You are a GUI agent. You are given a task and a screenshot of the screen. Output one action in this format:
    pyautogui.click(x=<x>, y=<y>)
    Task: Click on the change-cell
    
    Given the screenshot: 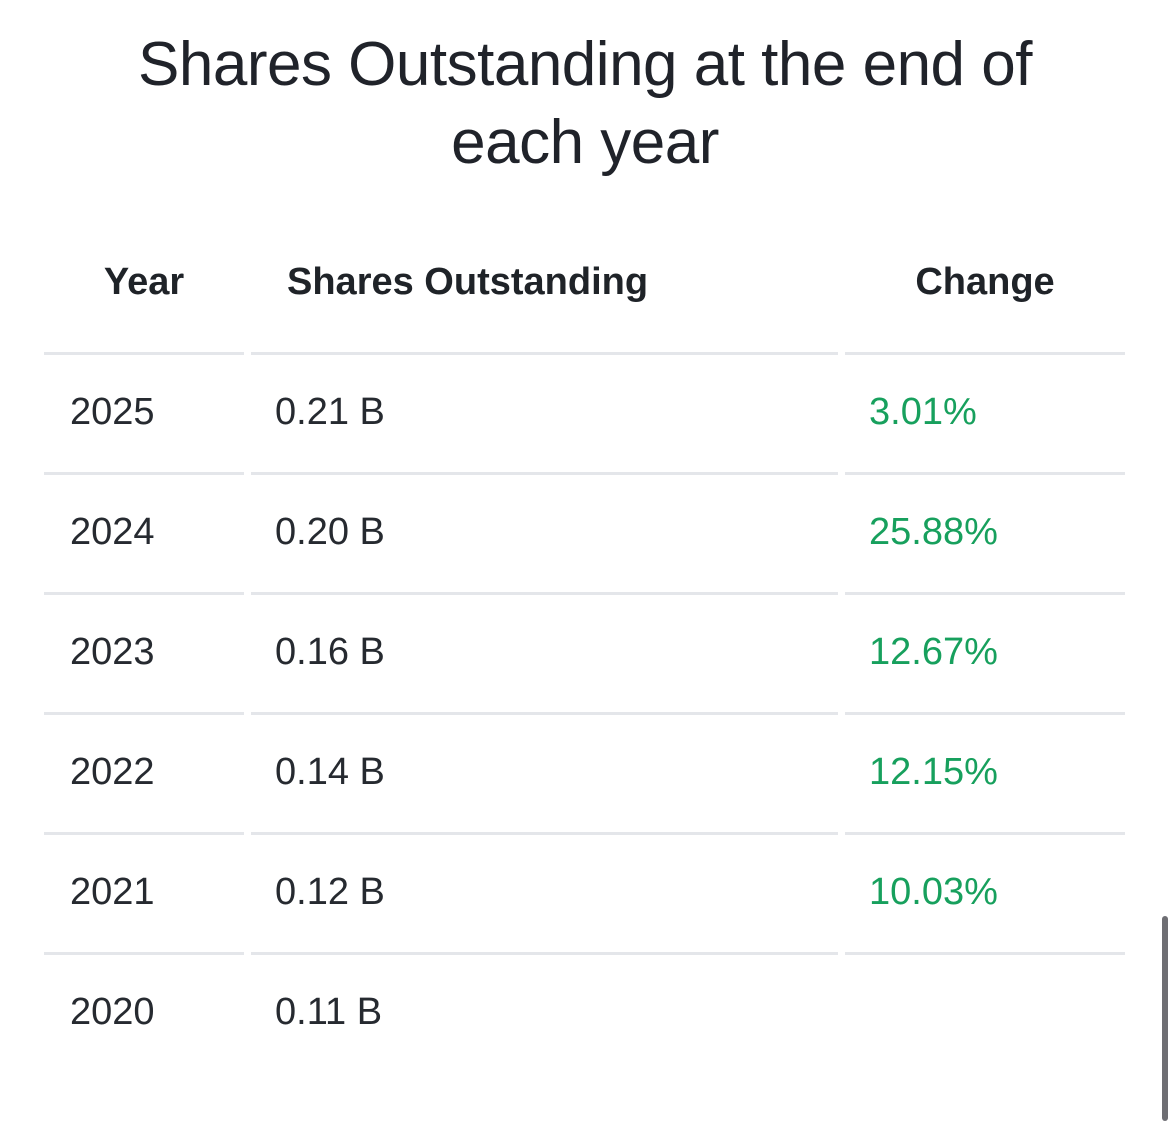 What is the action you would take?
    pyautogui.click(x=985, y=1012)
    